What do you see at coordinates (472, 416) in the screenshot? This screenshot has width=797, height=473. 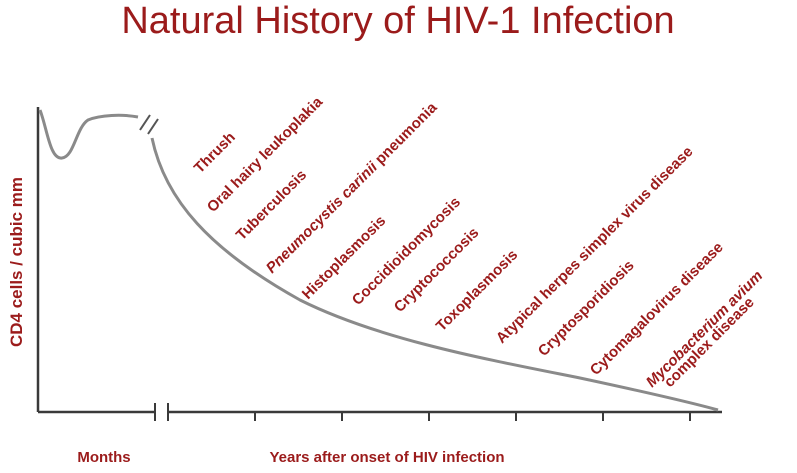 I see `x-axis-ticks` at bounding box center [472, 416].